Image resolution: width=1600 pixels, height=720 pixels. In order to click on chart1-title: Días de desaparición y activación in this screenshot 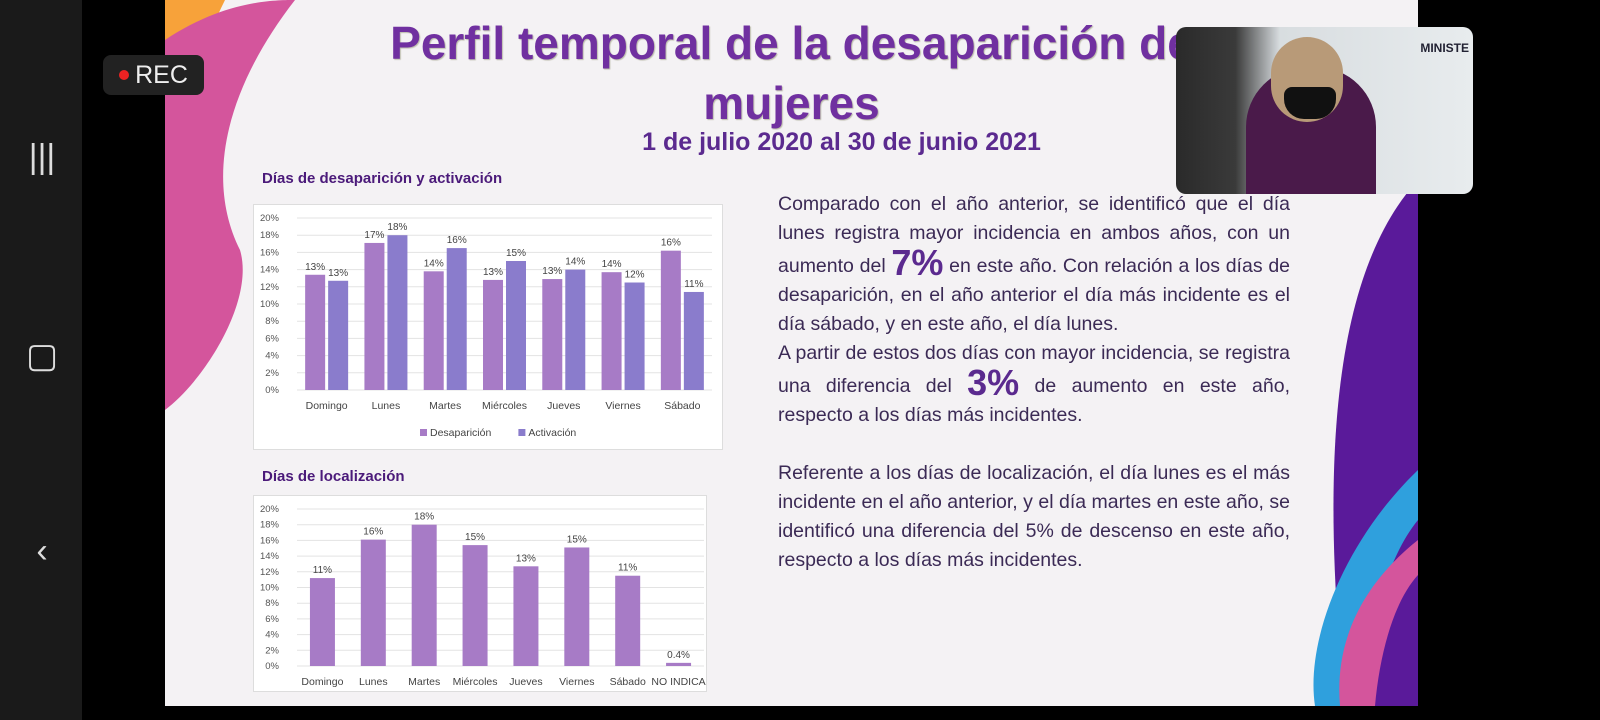, I will do `click(382, 178)`.